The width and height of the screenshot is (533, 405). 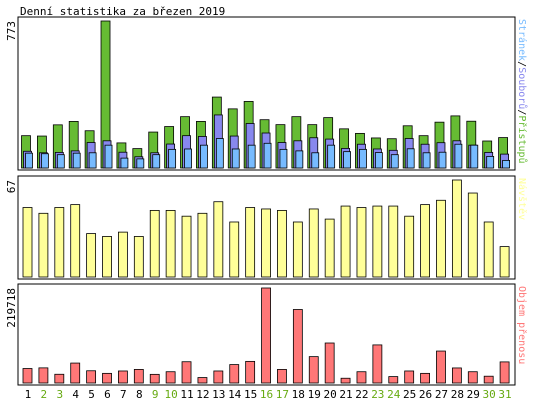 What do you see at coordinates (11, 308) in the screenshot?
I see `max-label-volume: 219718` at bounding box center [11, 308].